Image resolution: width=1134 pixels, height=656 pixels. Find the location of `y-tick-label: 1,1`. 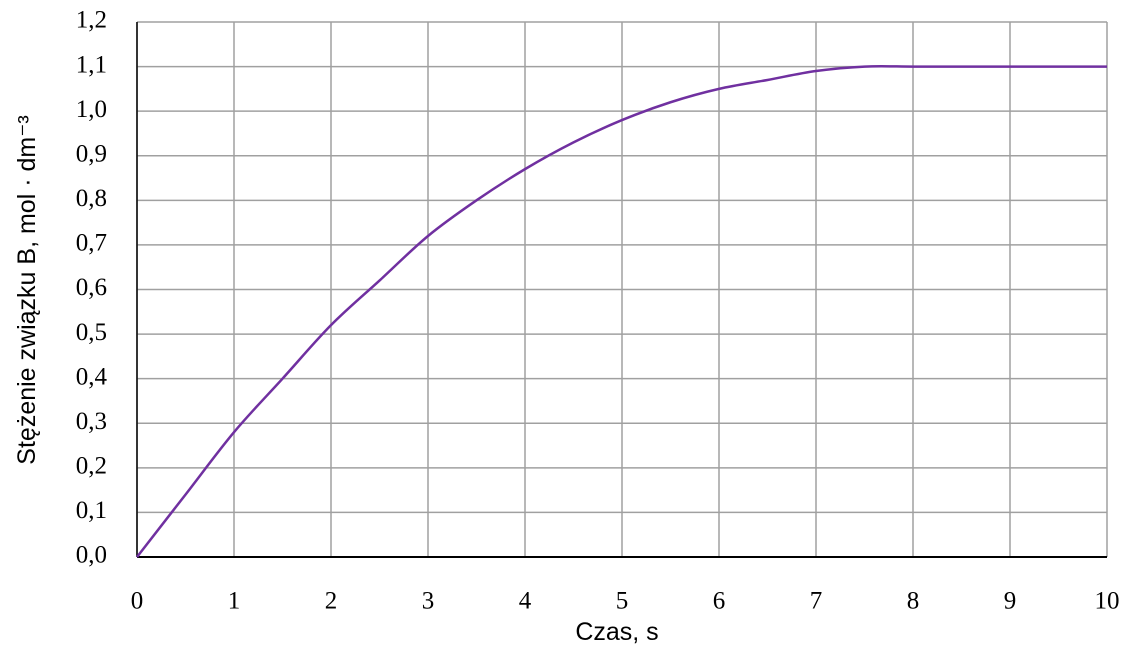

y-tick-label: 1,1 is located at coordinates (91, 64).